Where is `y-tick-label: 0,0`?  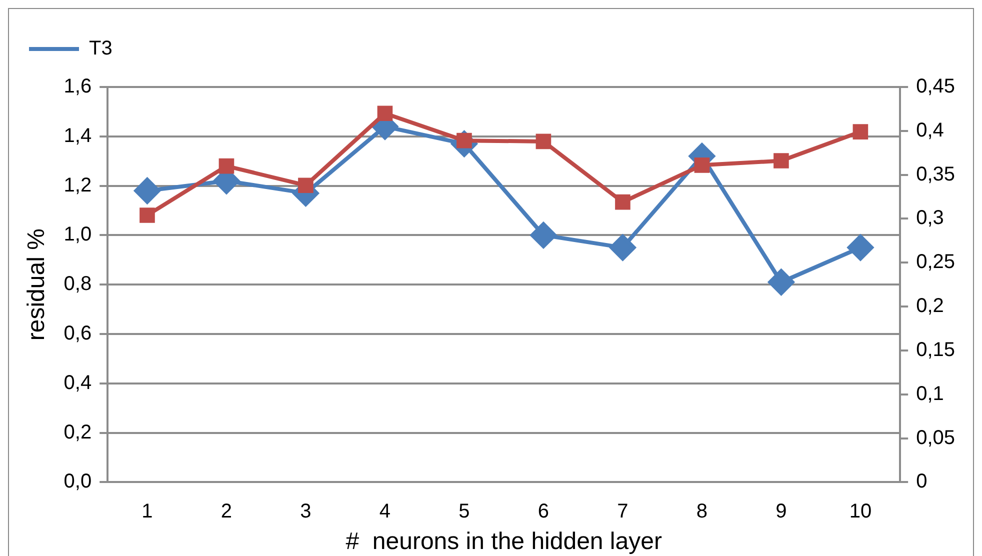
y-tick-label: 0,0 is located at coordinates (78, 481).